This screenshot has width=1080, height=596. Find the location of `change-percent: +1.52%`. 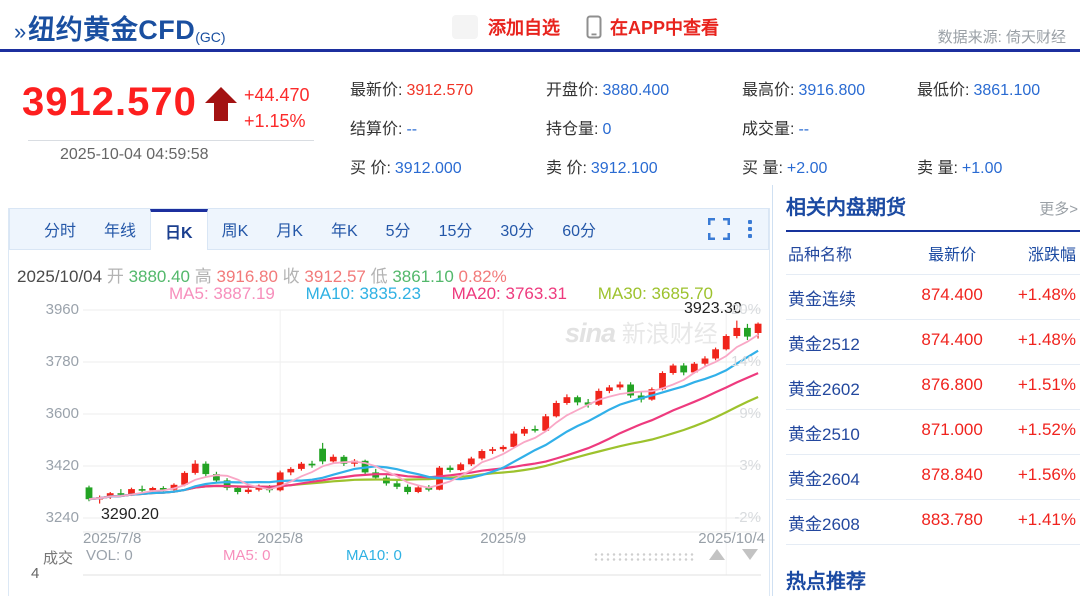

change-percent: +1.52% is located at coordinates (1046, 429).